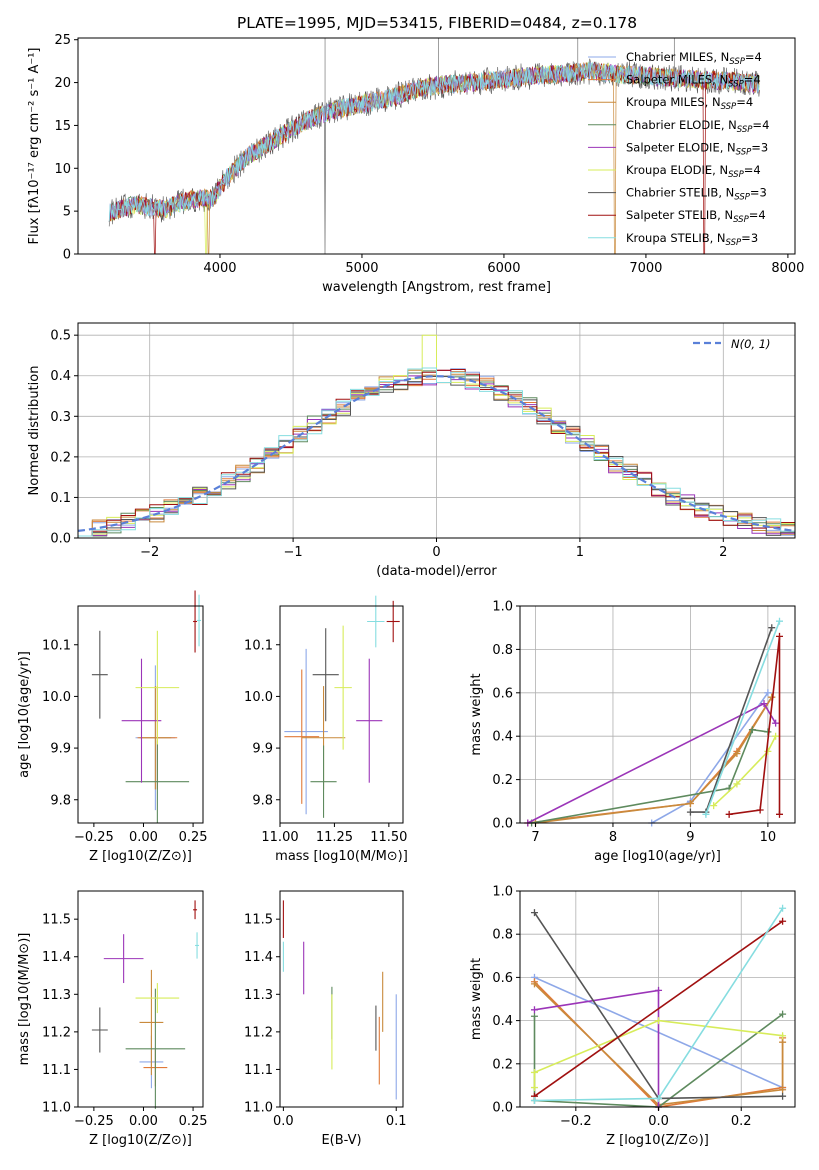 This screenshot has width=819, height=1170. What do you see at coordinates (193, 837) in the screenshot?
I see `x-tick-label: 0.25` at bounding box center [193, 837].